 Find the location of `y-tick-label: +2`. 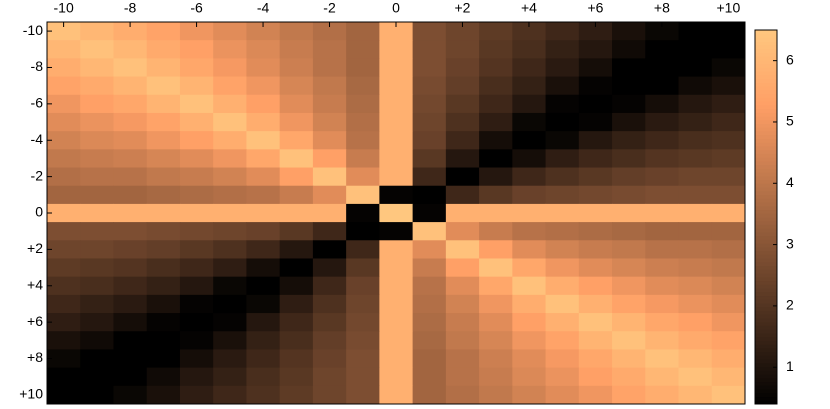

y-tick-label: +2 is located at coordinates (35, 248).